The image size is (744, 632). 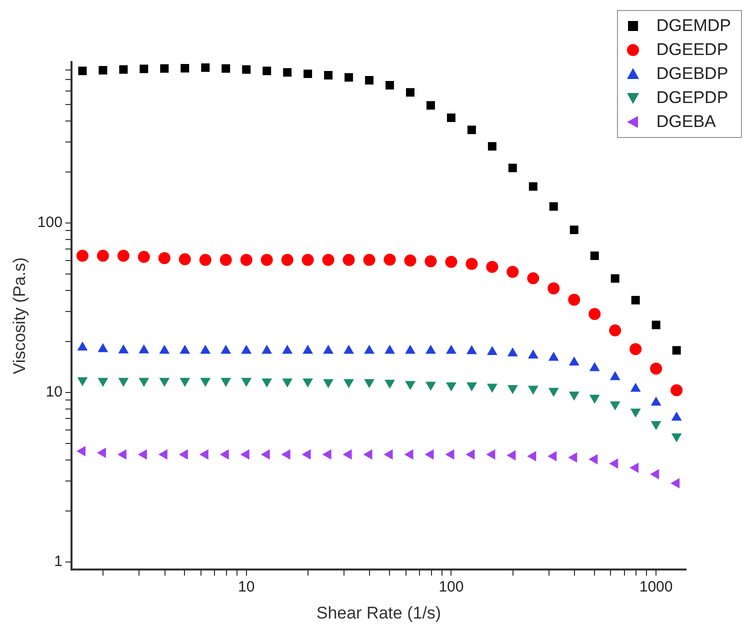 What do you see at coordinates (58, 561) in the screenshot?
I see `y-tick-label: 1` at bounding box center [58, 561].